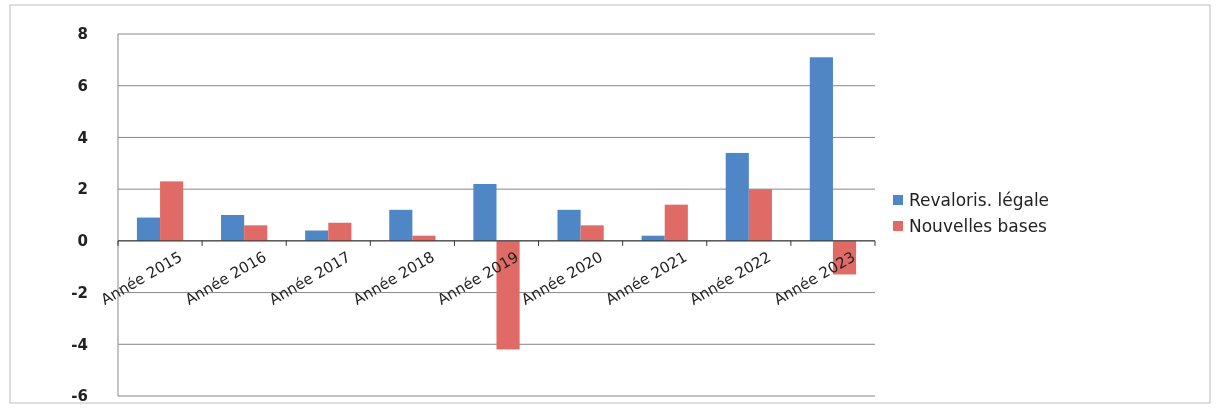 This screenshot has width=1216, height=409. I want to click on y-tick-label: -6, so click(79, 396).